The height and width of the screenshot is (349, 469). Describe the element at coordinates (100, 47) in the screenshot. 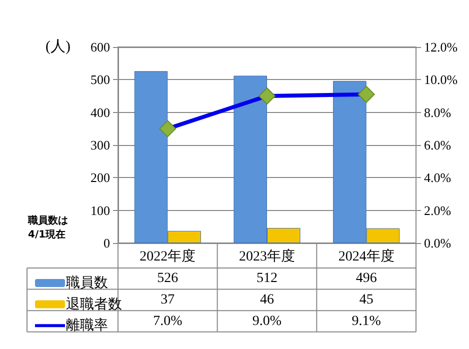

I see `y-tick-label: 600` at that location.